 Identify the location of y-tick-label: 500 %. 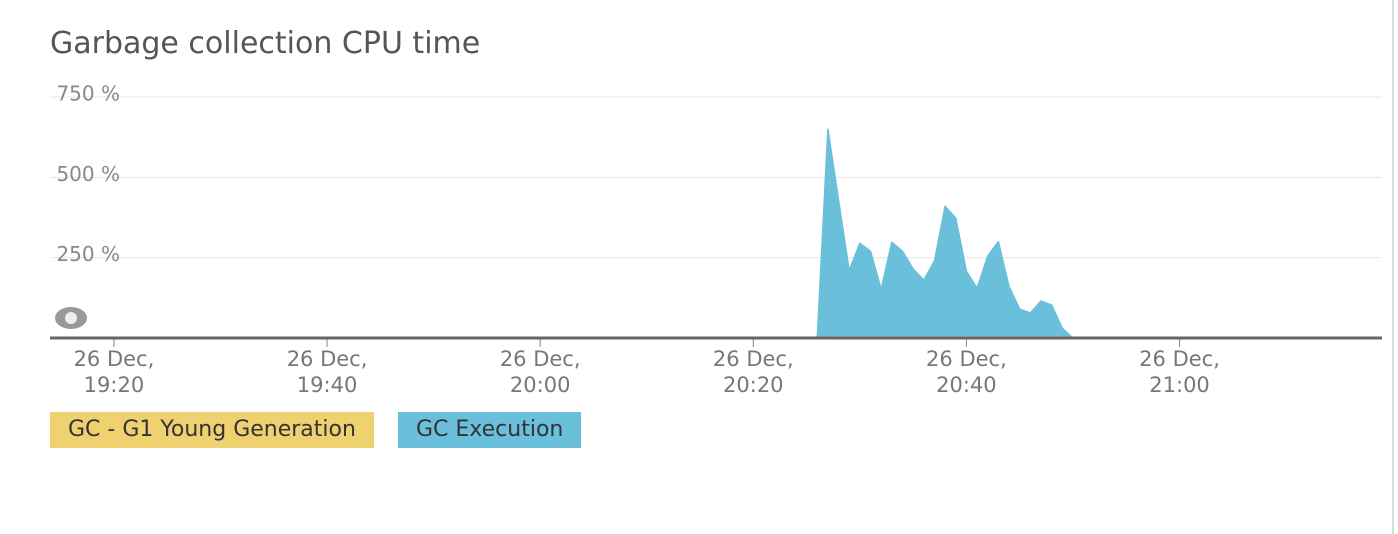
(88, 174).